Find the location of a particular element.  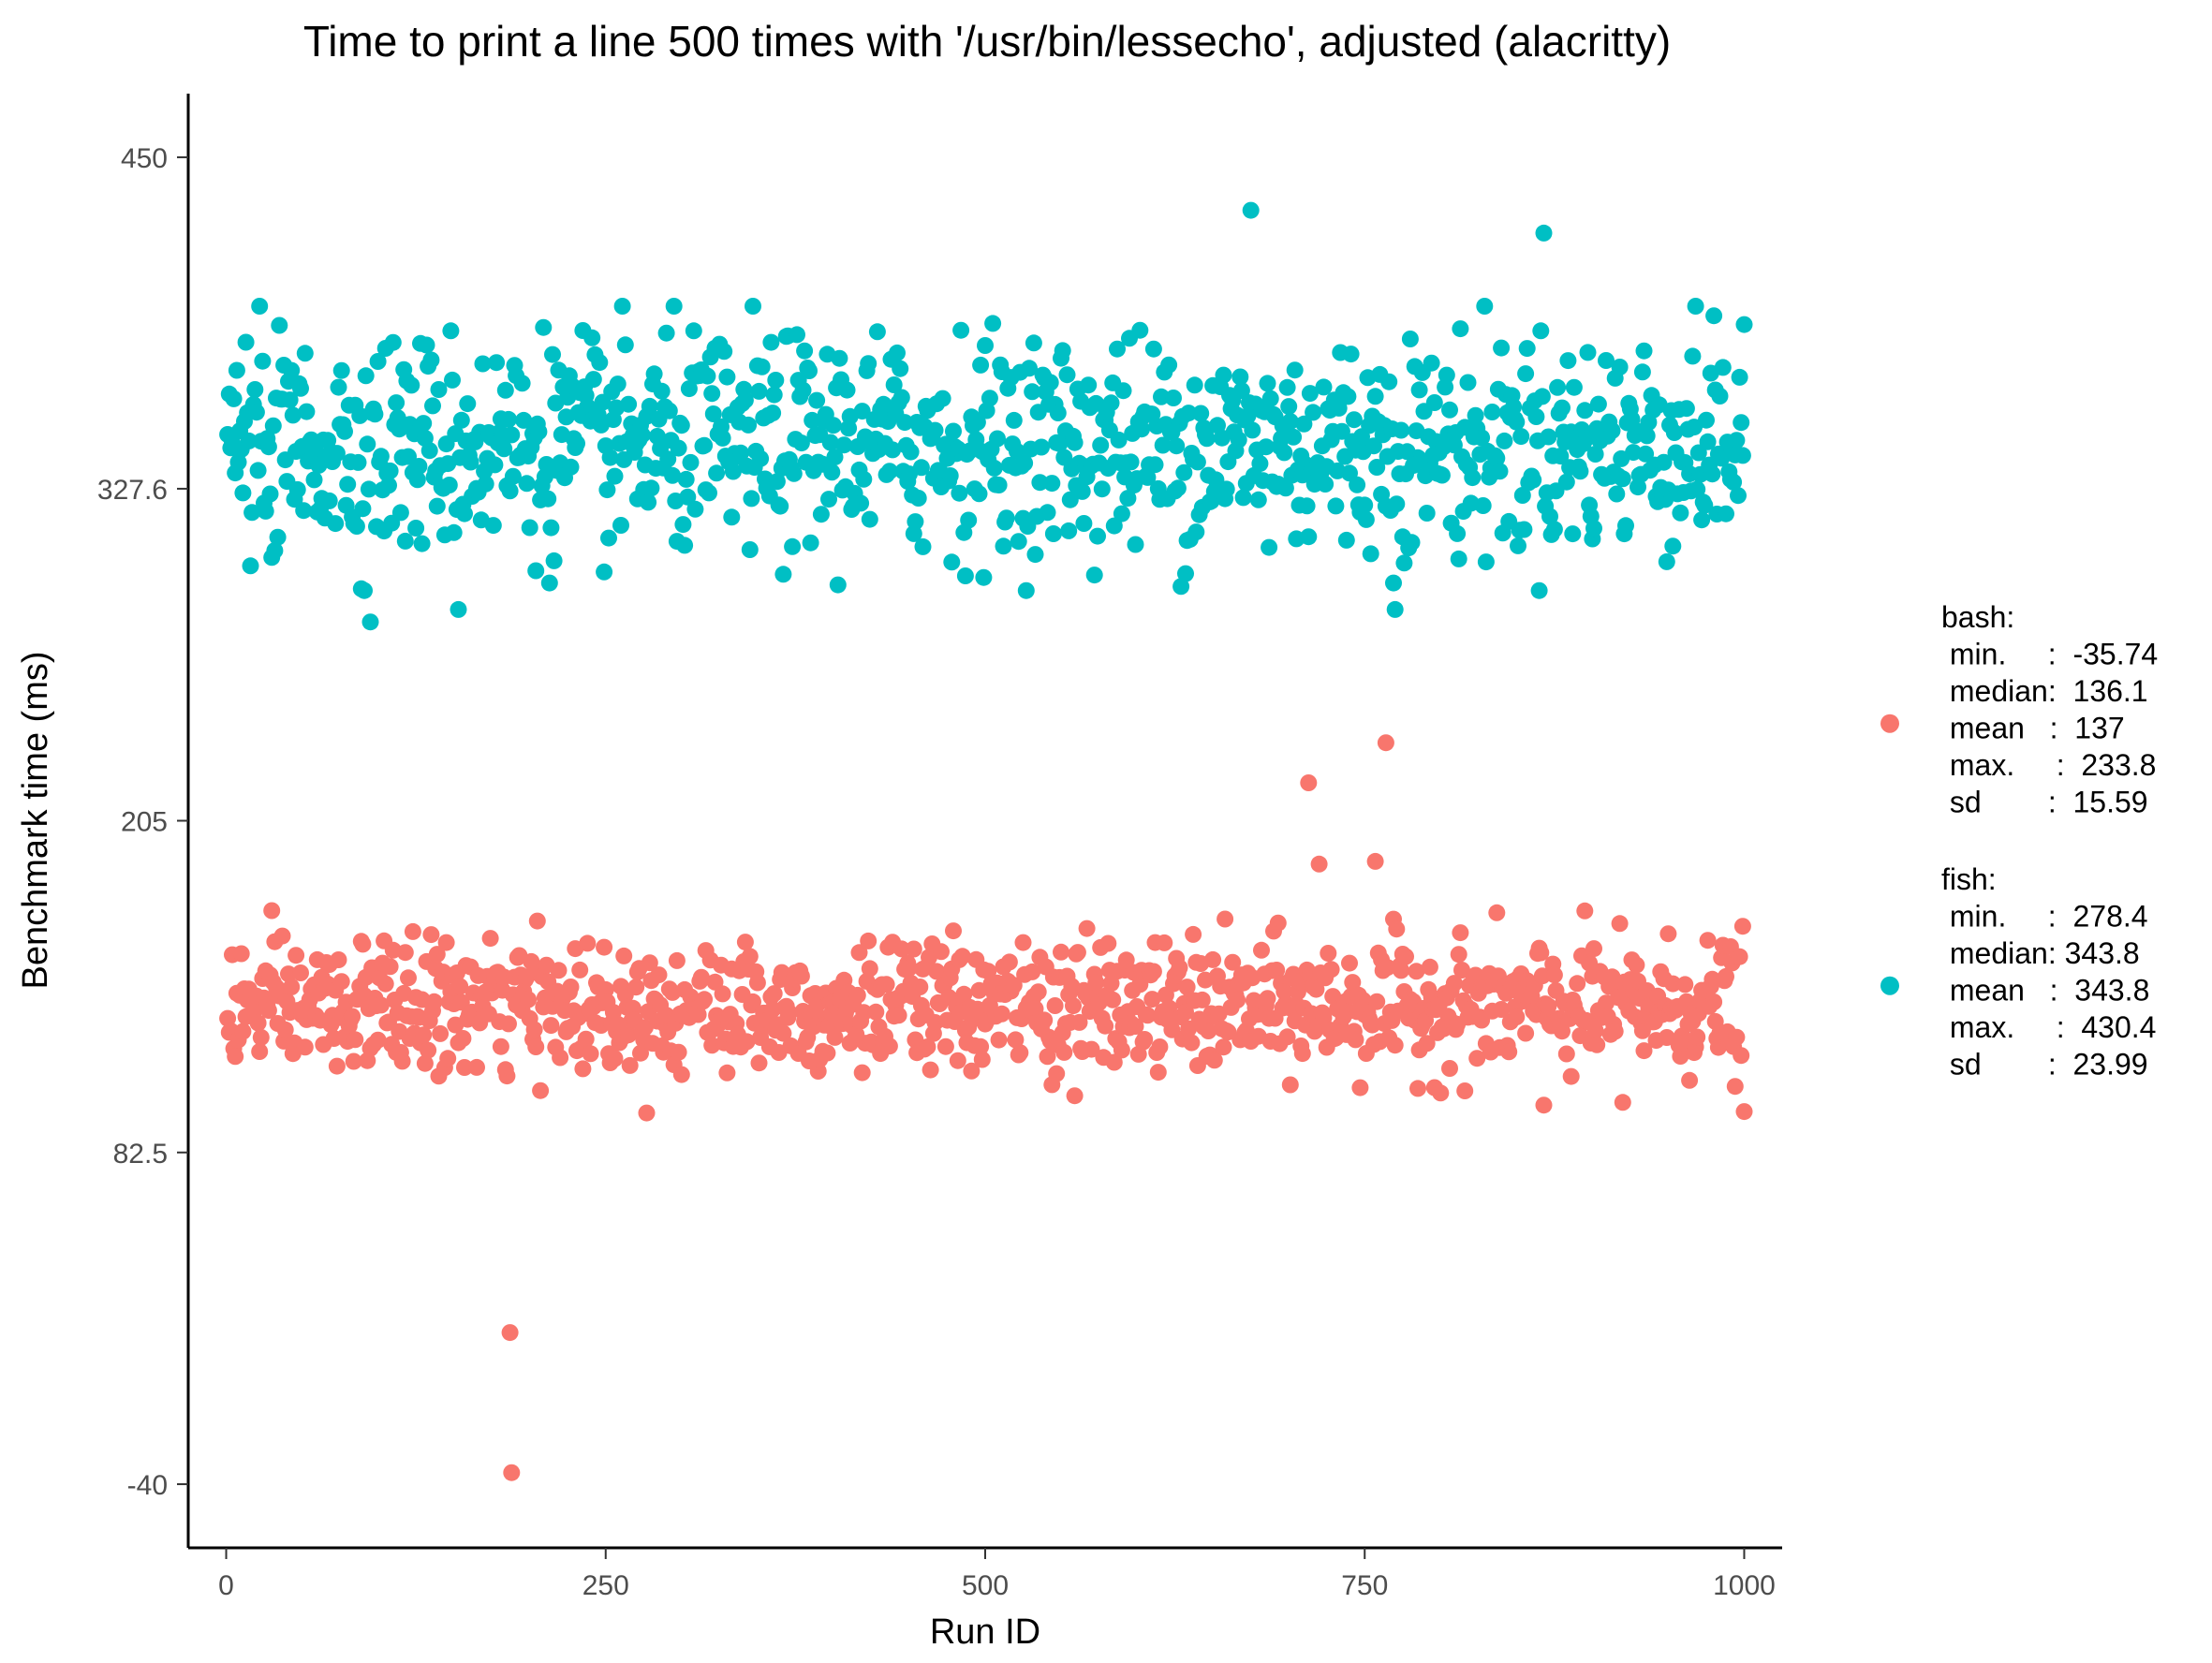

x-ticks: 0 250 500 750 1000 is located at coordinates (997, 1574).